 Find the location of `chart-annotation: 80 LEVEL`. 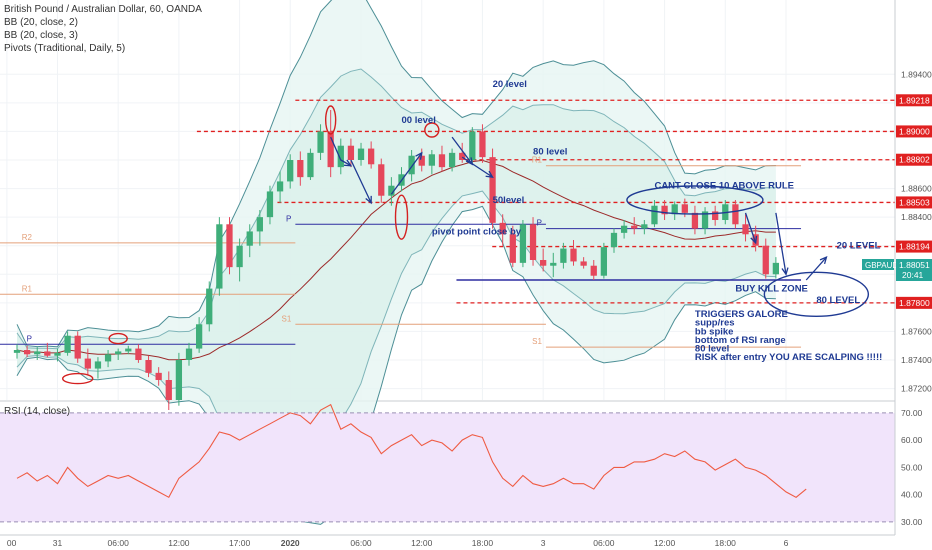

chart-annotation: 80 LEVEL is located at coordinates (838, 300).